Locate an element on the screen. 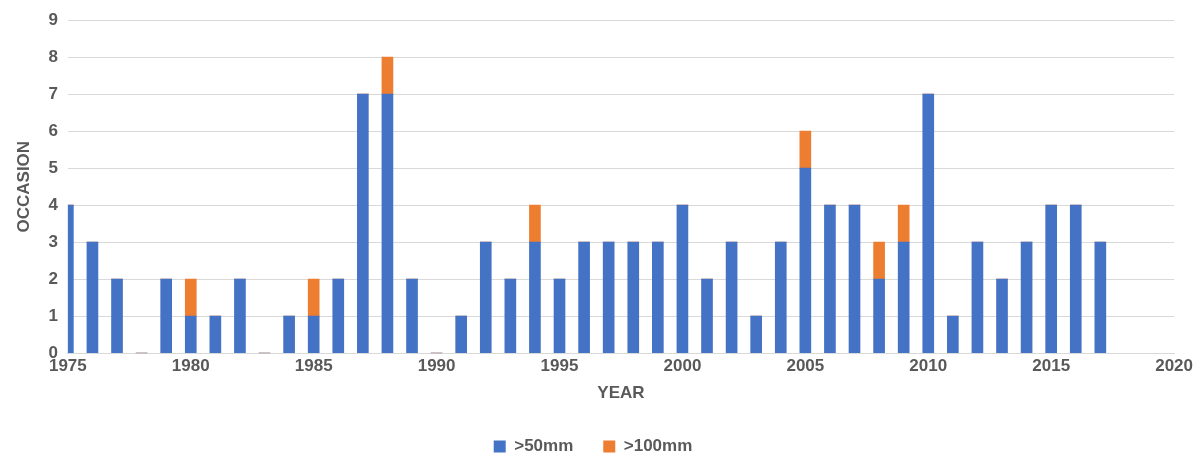  x-tick-label: 1985 is located at coordinates (313, 366).